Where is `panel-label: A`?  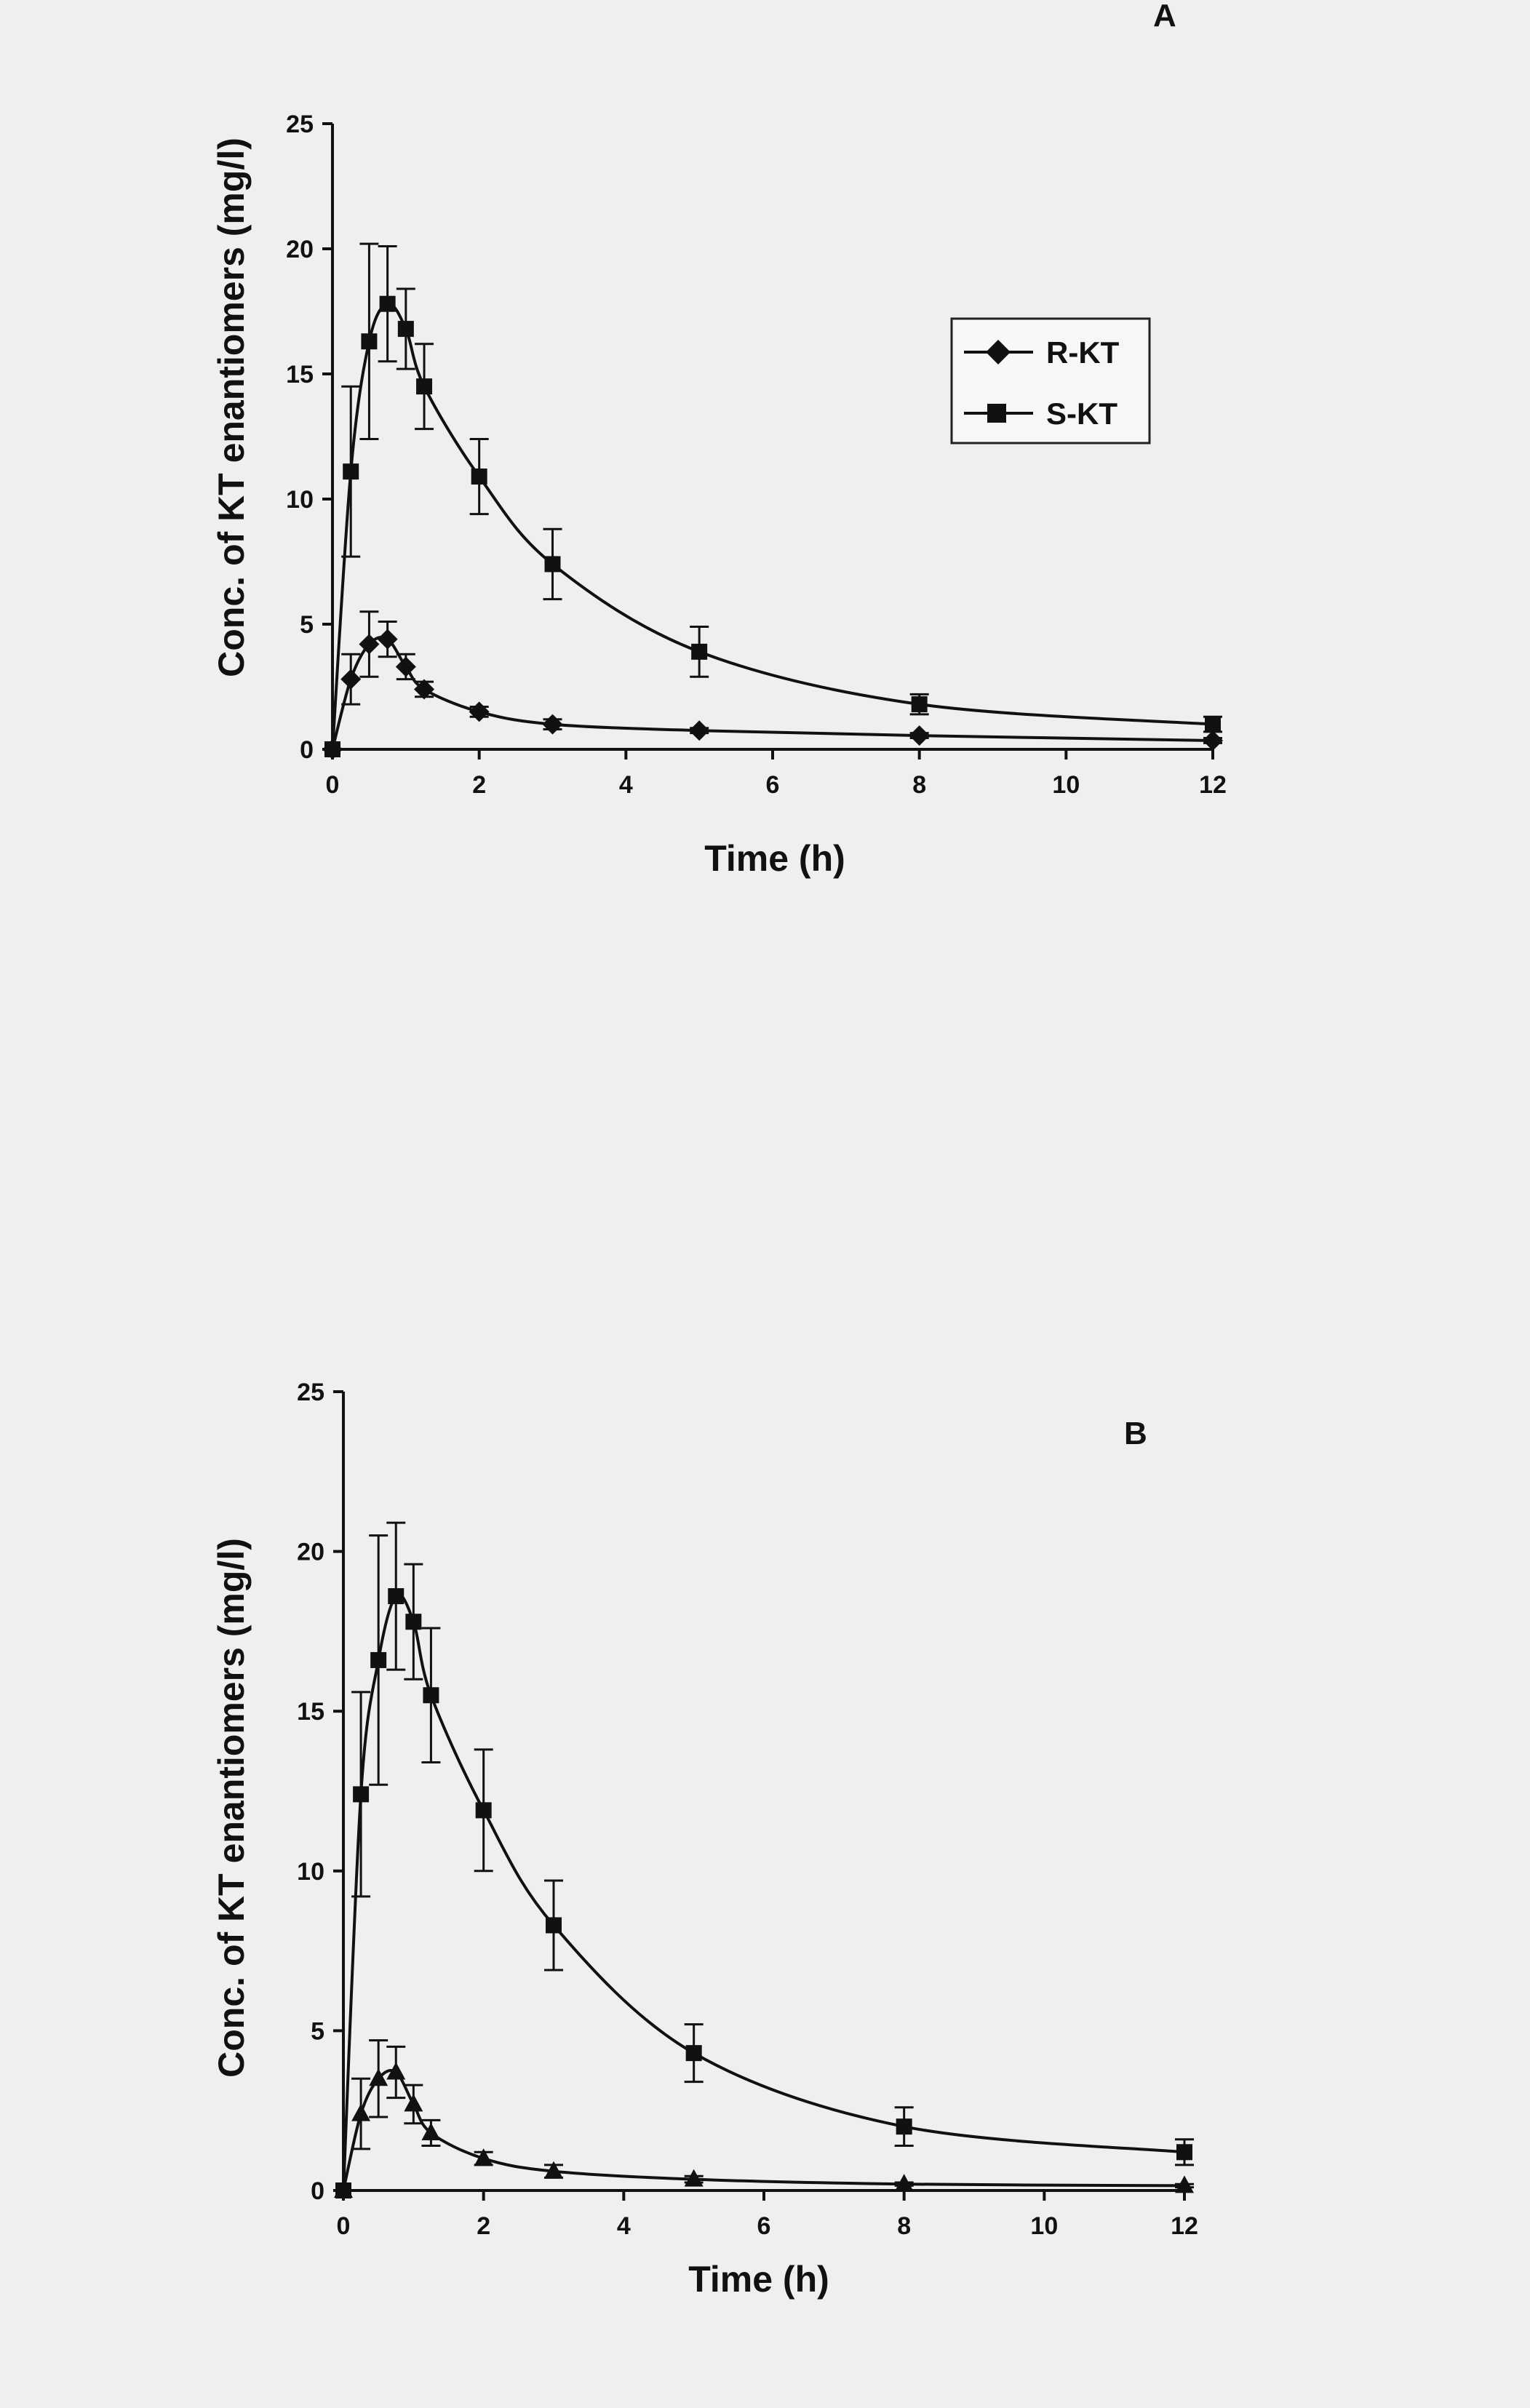 panel-label: A is located at coordinates (1164, 16).